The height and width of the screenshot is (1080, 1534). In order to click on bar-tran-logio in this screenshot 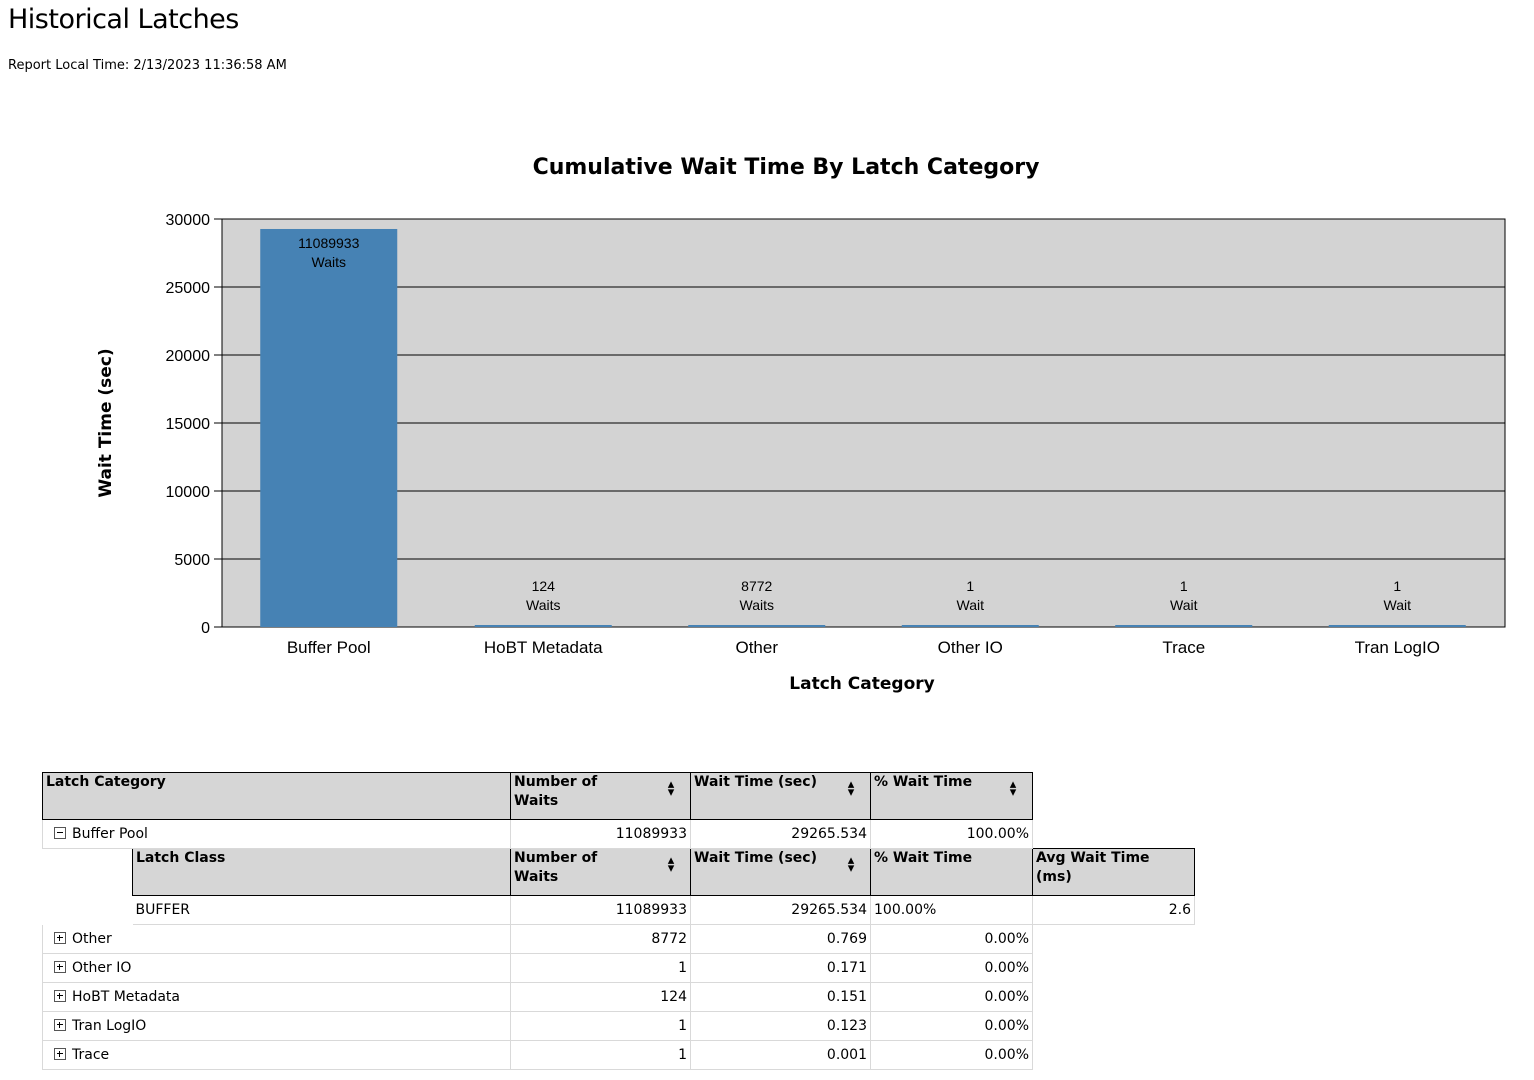, I will do `click(1397, 626)`.